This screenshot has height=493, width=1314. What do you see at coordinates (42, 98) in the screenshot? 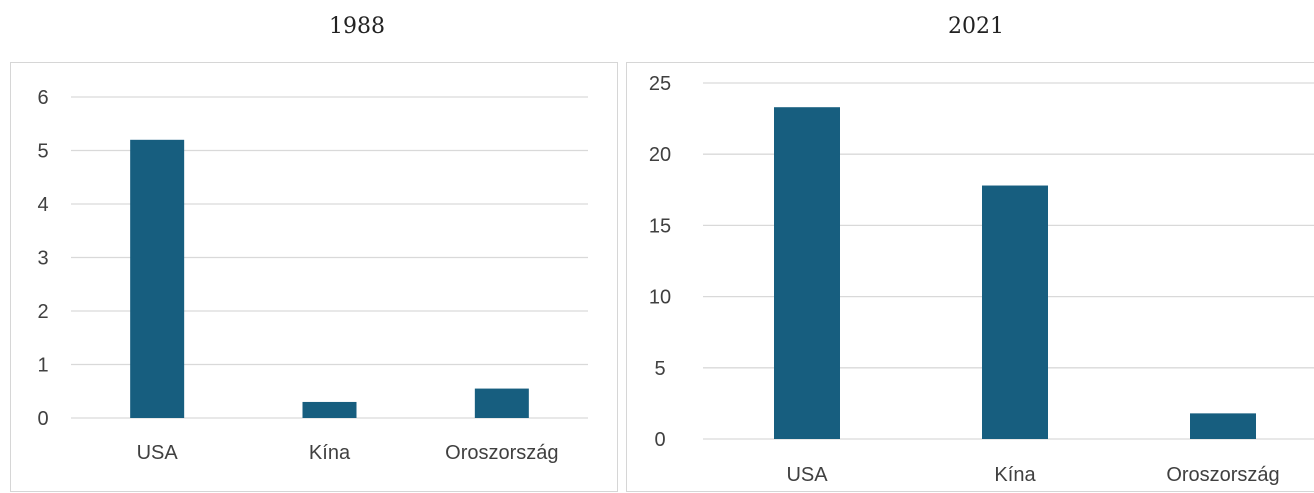
I see `y-tick-label: 6` at bounding box center [42, 98].